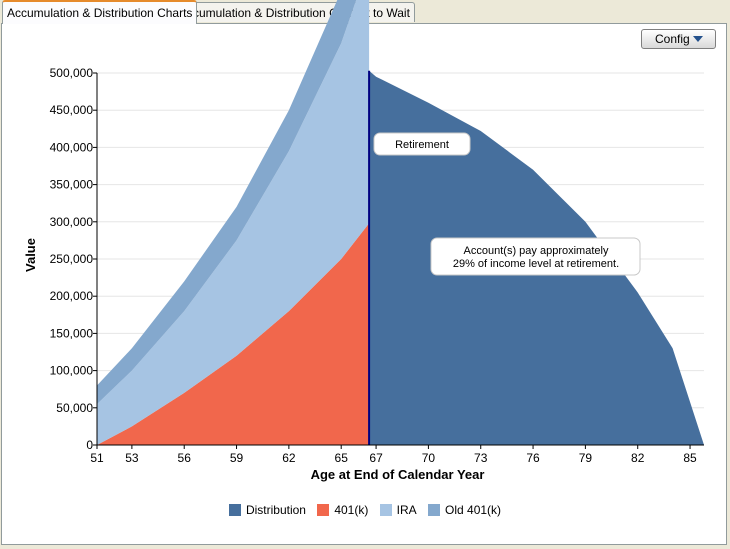 The width and height of the screenshot is (730, 549). Describe the element at coordinates (398, 474) in the screenshot. I see `x-axis-label: Age at End of Calendar Year` at that location.